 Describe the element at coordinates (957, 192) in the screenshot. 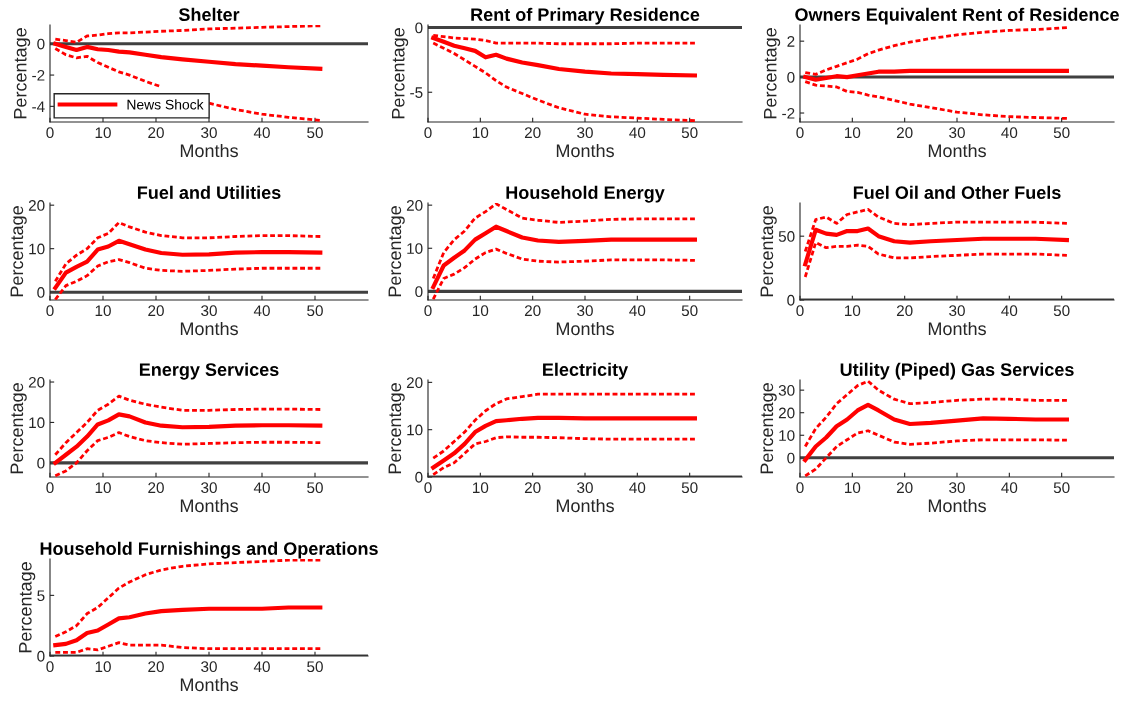

I see `chart-title: Fuel Oil and Other Fuels` at that location.